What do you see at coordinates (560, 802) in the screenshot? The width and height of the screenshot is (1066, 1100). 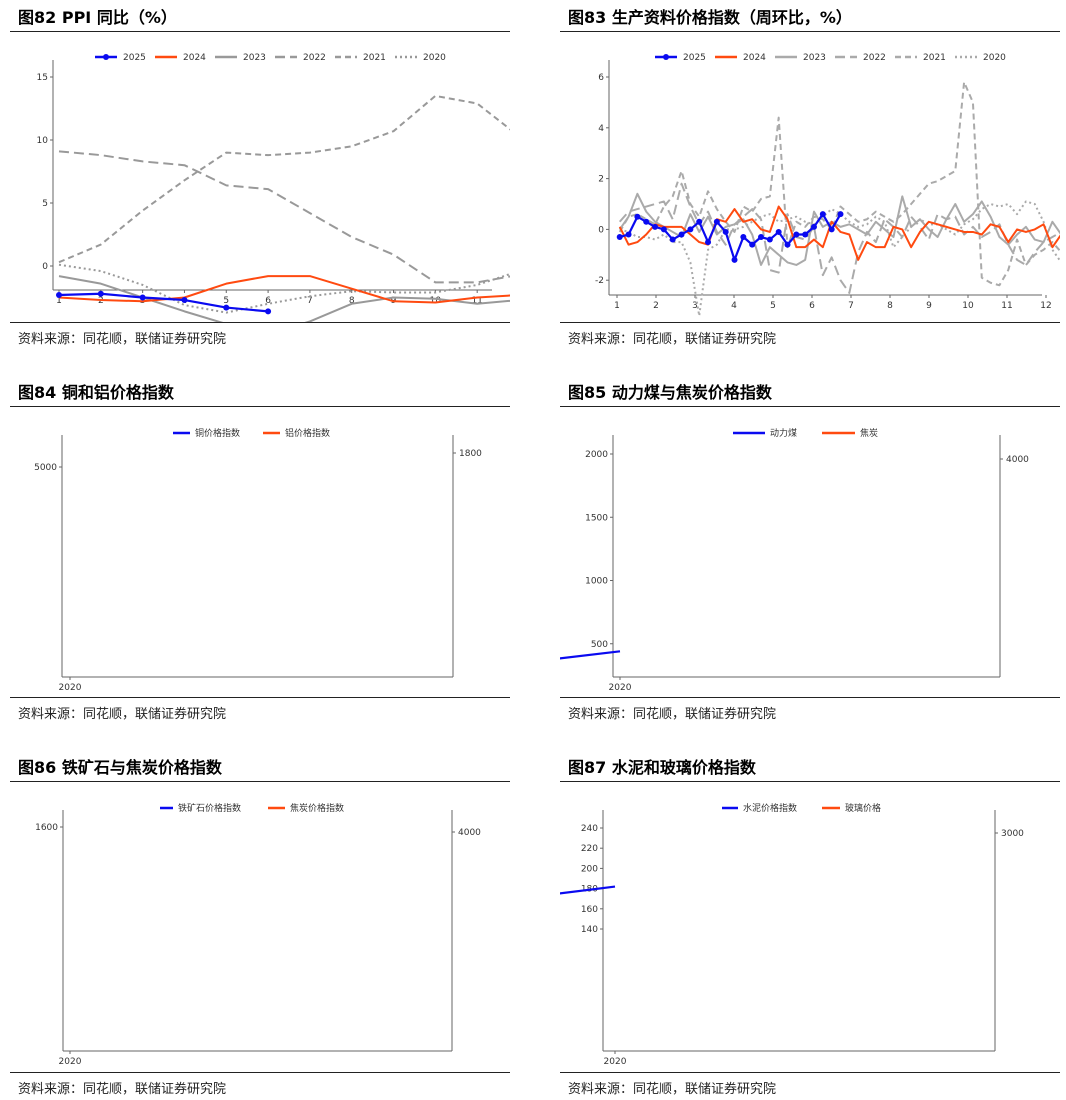 I see `series-line-玻璃价格` at bounding box center [560, 802].